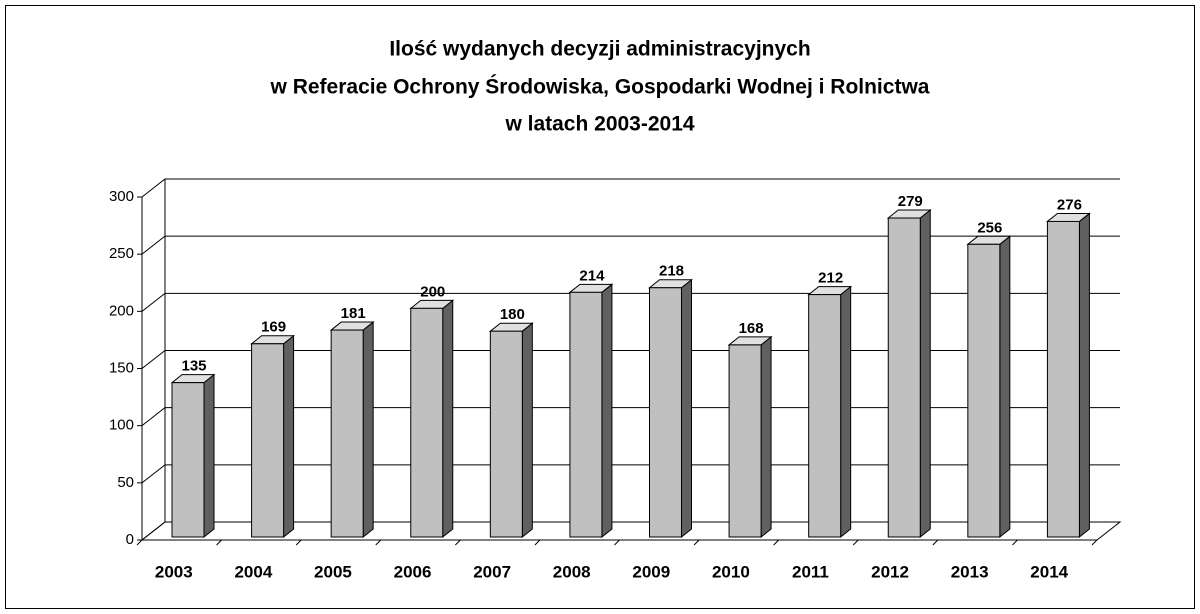 This screenshot has height=614, width=1200. What do you see at coordinates (599, 124) in the screenshot?
I see `chart-title: w latach 2003-2014` at bounding box center [599, 124].